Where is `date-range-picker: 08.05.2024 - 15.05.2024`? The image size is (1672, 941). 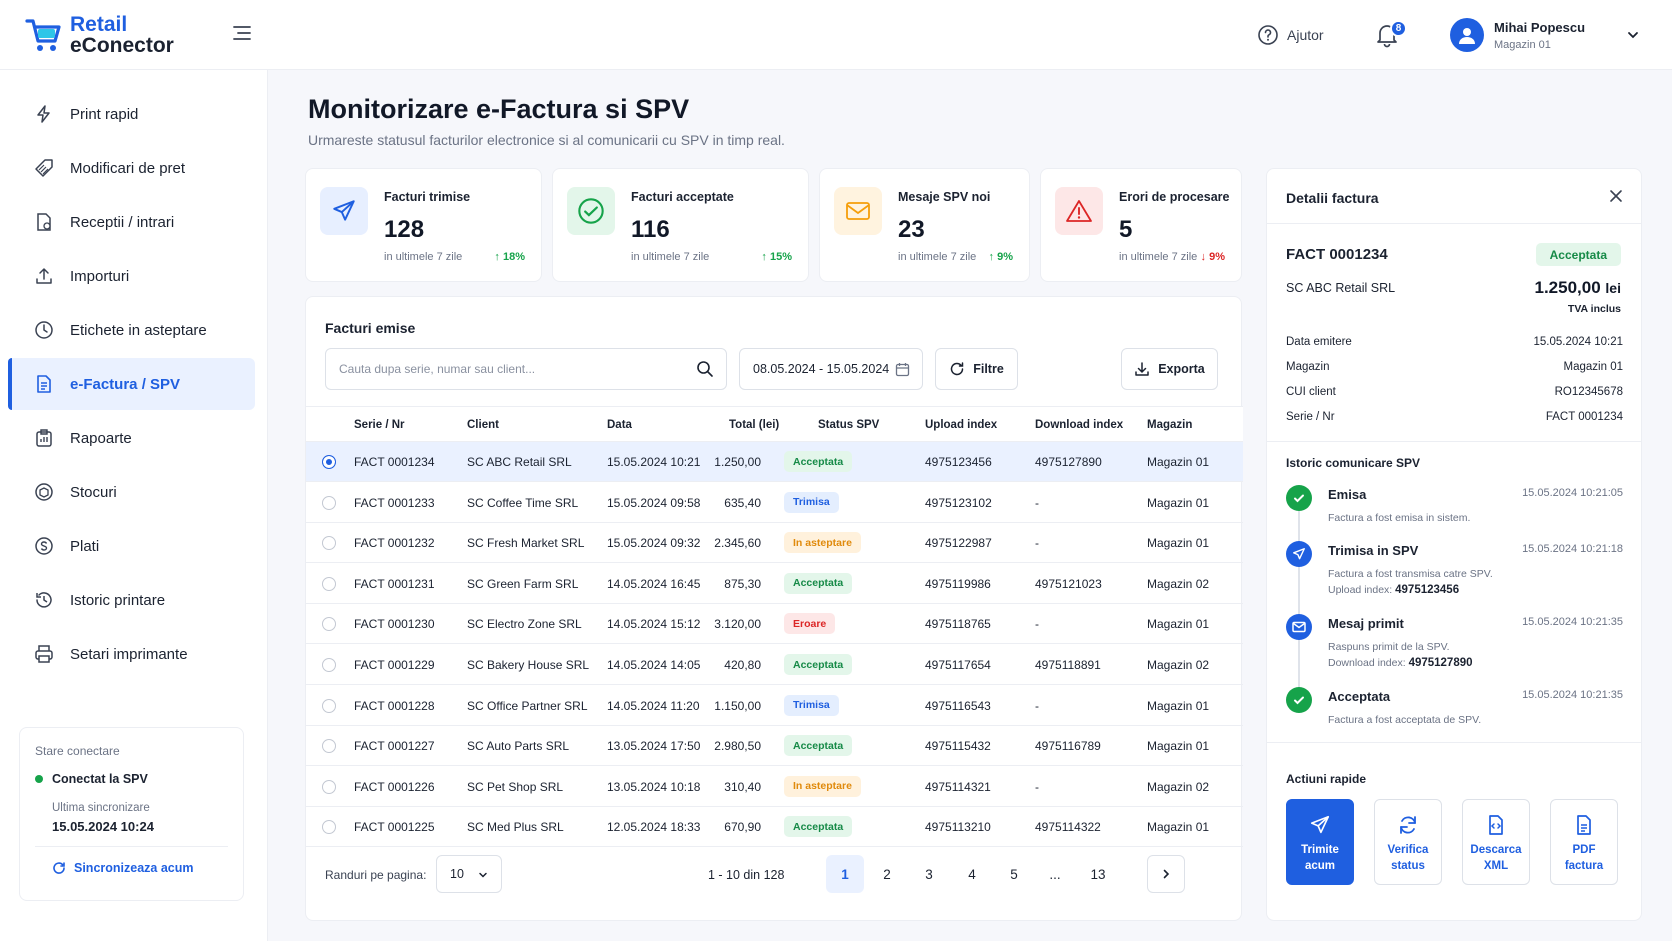
date-range-picker: 08.05.2024 - 15.05.2024 is located at coordinates (831, 369).